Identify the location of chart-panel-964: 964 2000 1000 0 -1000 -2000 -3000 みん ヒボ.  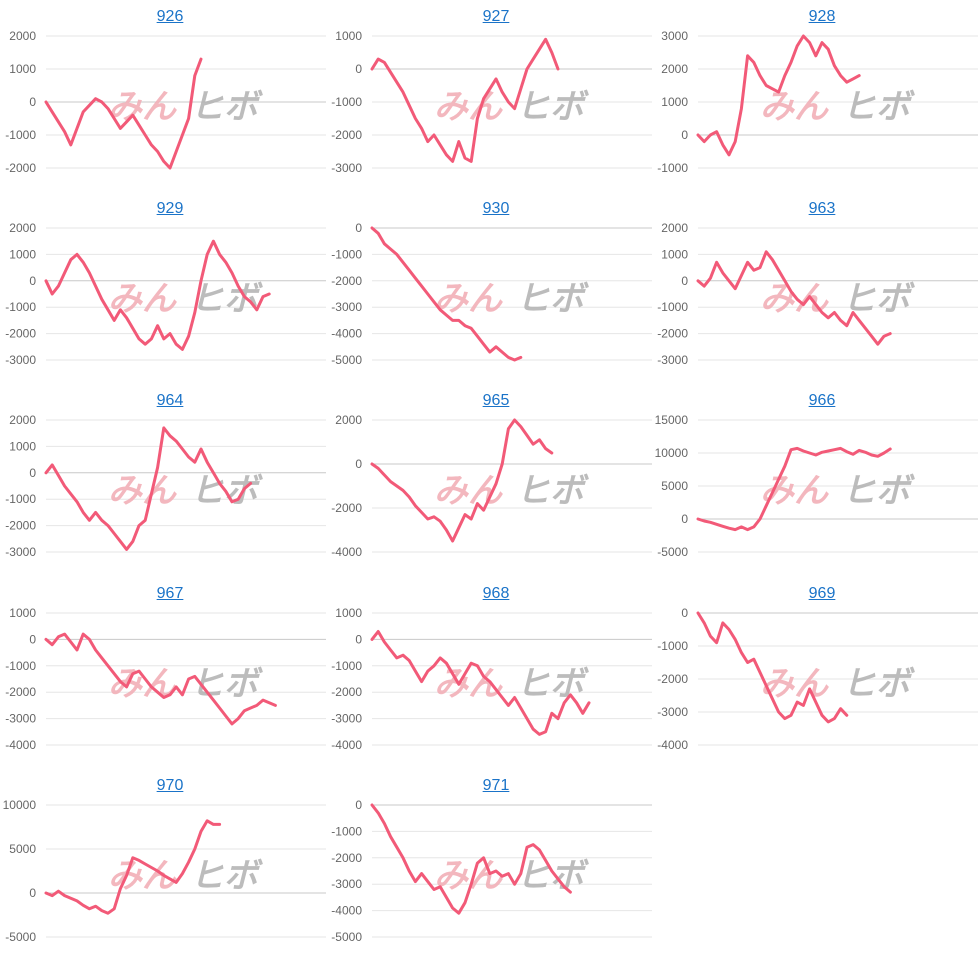
(163, 480).